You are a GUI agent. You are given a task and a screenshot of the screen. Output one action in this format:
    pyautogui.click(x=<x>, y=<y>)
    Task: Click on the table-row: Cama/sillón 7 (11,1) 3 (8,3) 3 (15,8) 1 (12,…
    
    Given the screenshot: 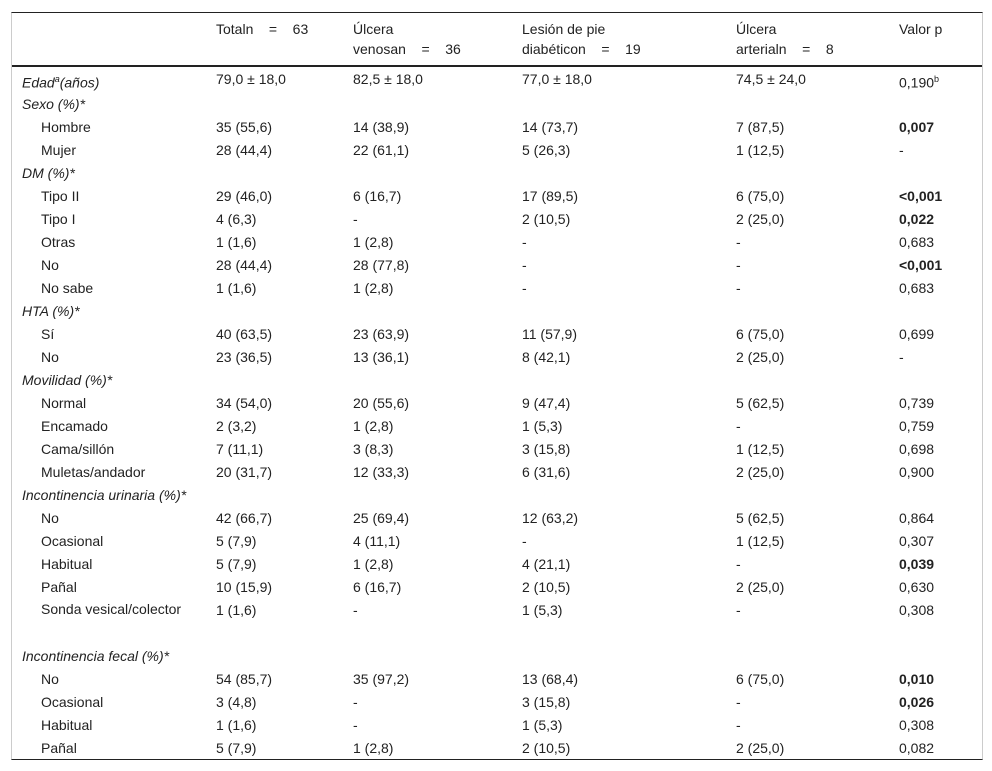 What is the action you would take?
    pyautogui.click(x=497, y=448)
    